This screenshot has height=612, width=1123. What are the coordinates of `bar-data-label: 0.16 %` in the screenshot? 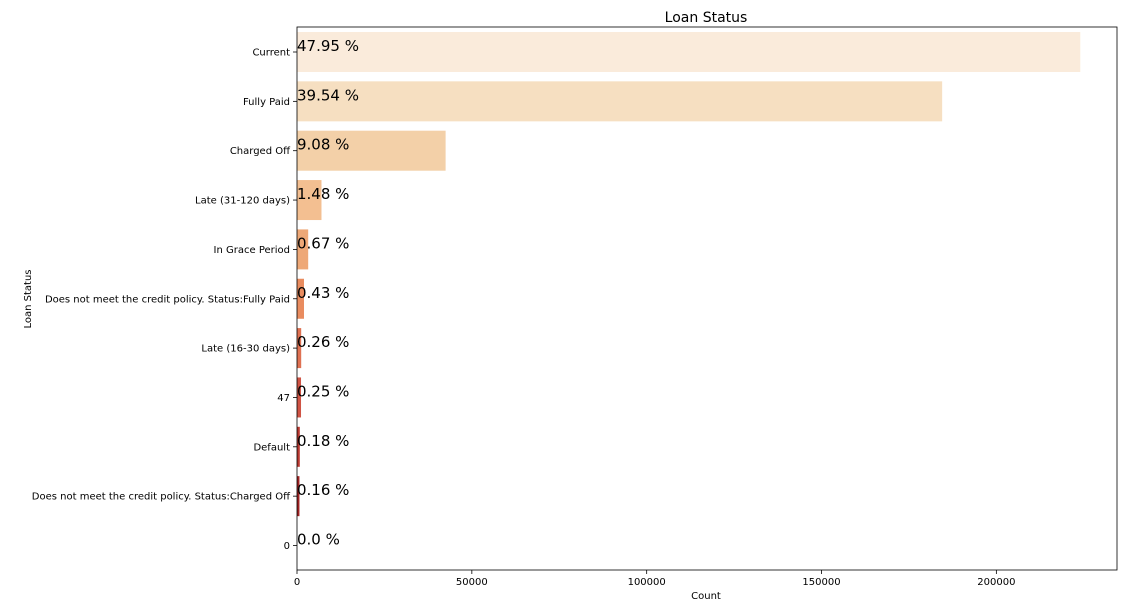 It's located at (323, 490).